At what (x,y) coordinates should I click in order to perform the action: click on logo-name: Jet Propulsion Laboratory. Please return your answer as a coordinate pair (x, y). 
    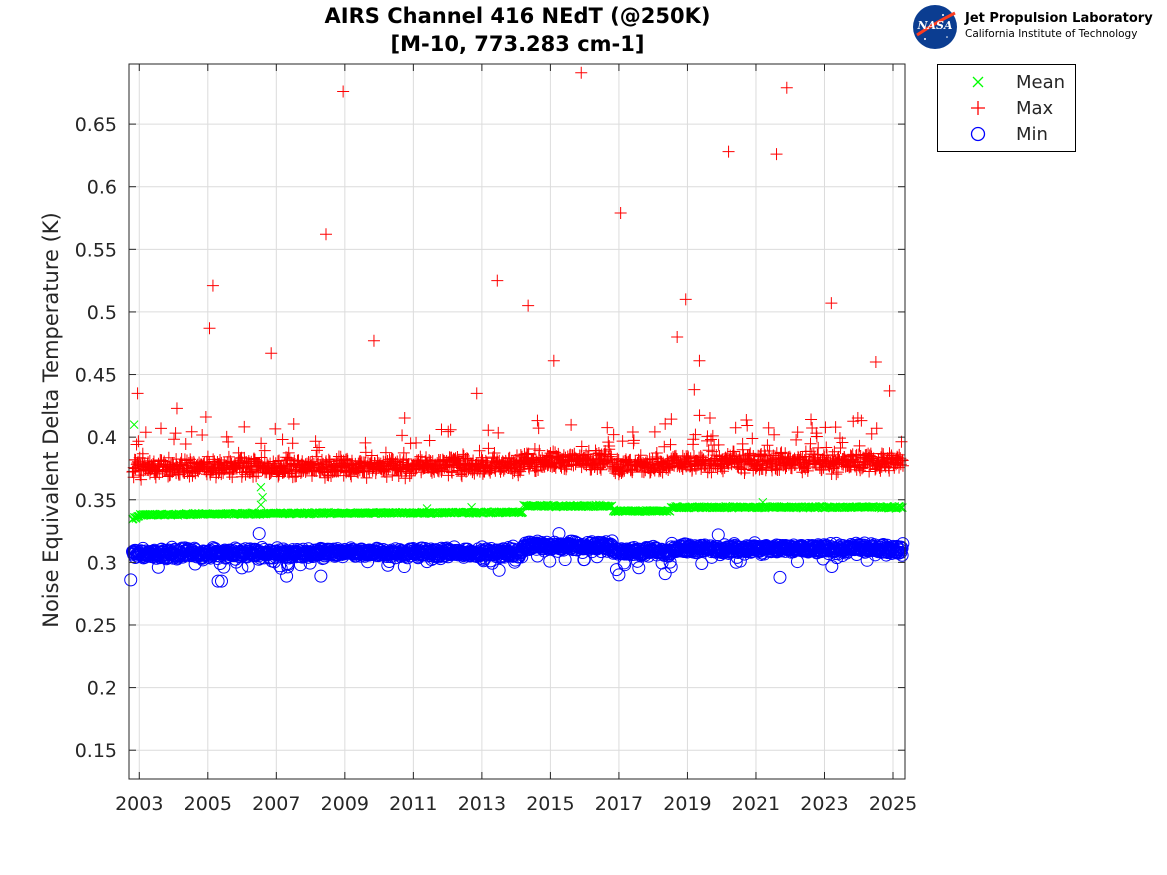
    Looking at the image, I should click on (1059, 18).